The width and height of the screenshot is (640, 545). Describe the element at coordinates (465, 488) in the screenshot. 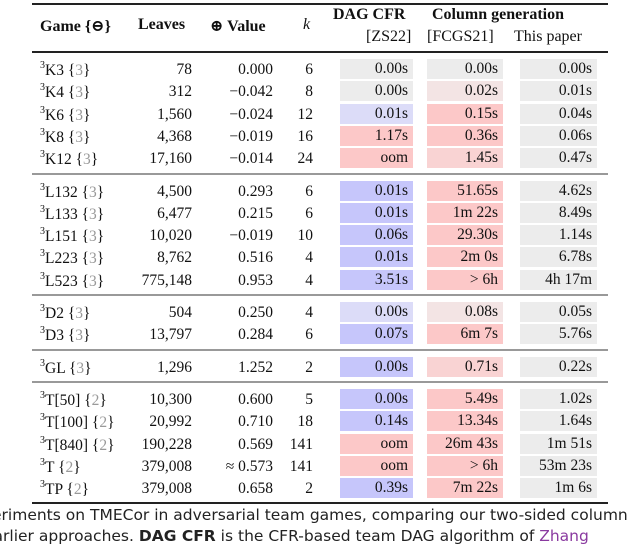

I see `fcgs-time: 7m 22s` at that location.